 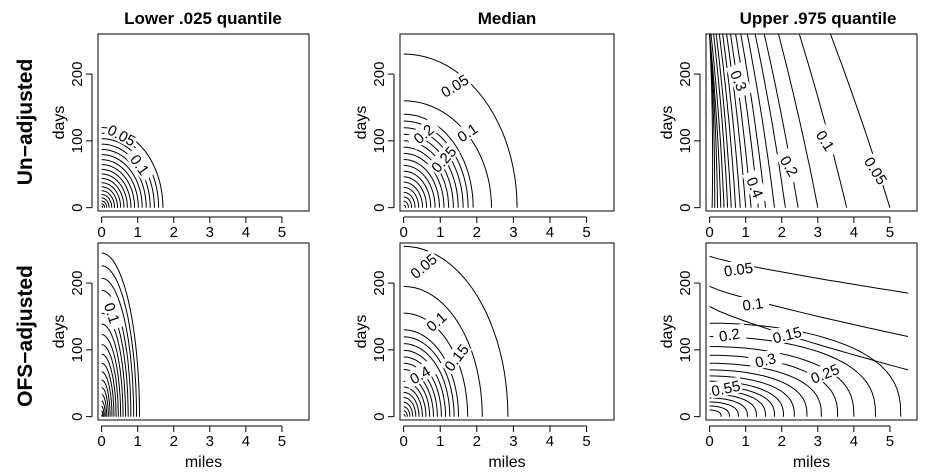 I want to click on contour-label: 0.55, so click(x=726, y=389).